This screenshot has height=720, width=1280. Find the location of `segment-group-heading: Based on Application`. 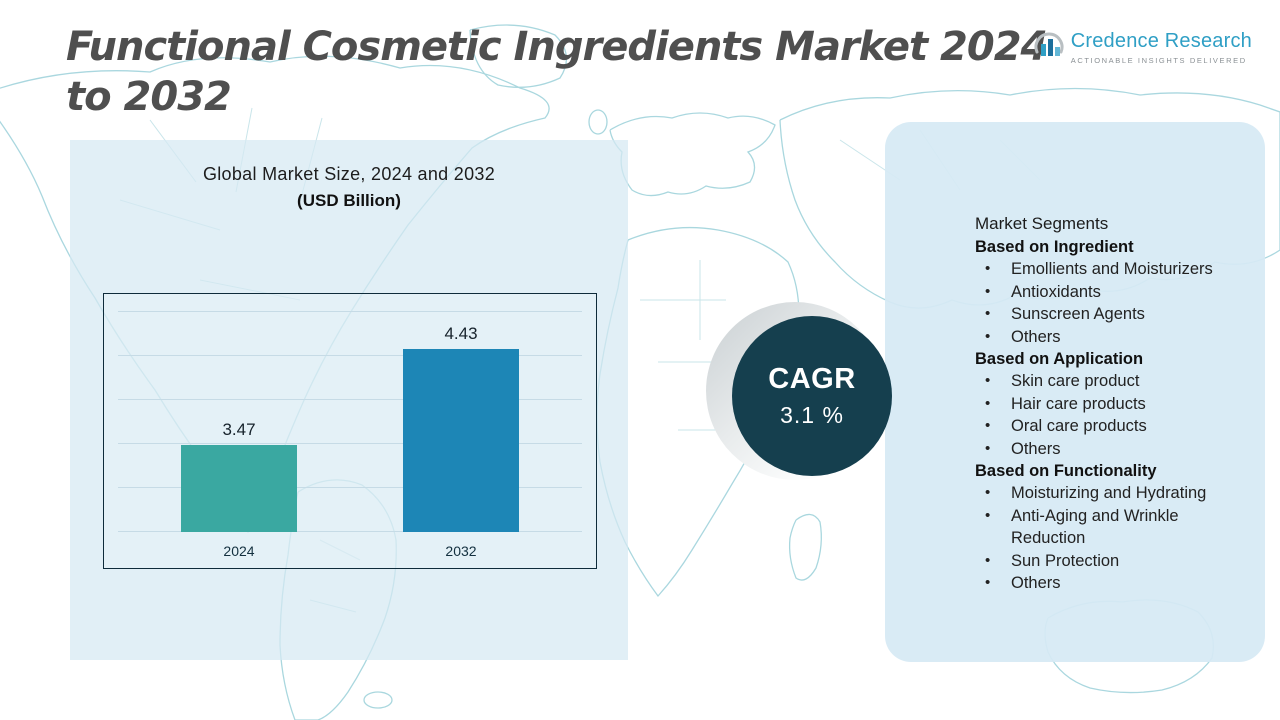

segment-group-heading: Based on Application is located at coordinates (1059, 359).